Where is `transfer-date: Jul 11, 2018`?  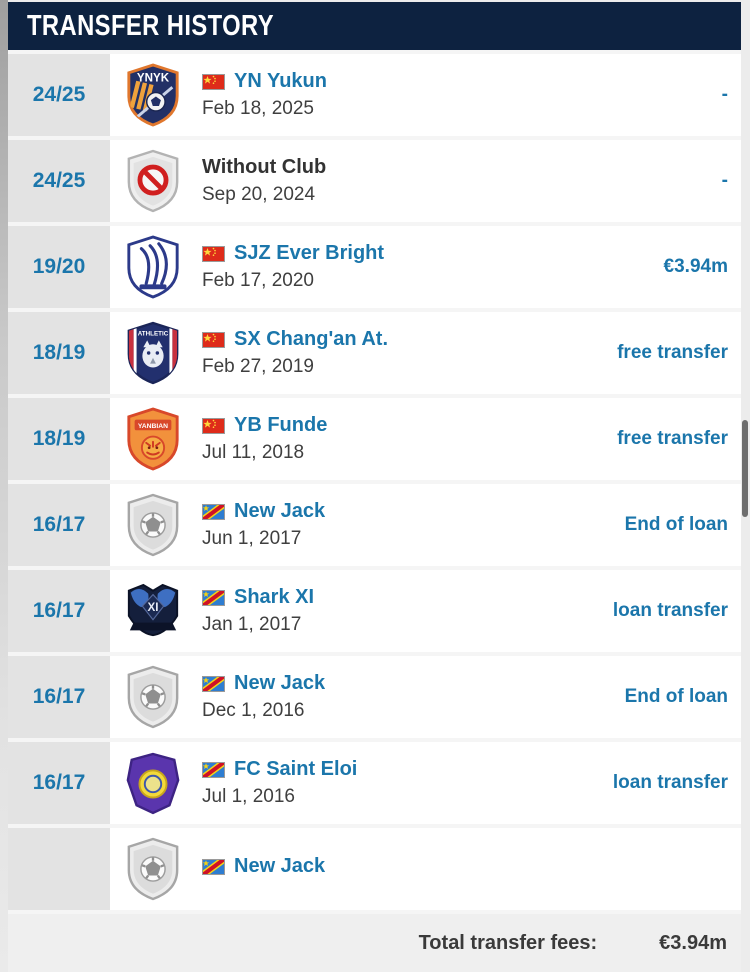 transfer-date: Jul 11, 2018 is located at coordinates (253, 452).